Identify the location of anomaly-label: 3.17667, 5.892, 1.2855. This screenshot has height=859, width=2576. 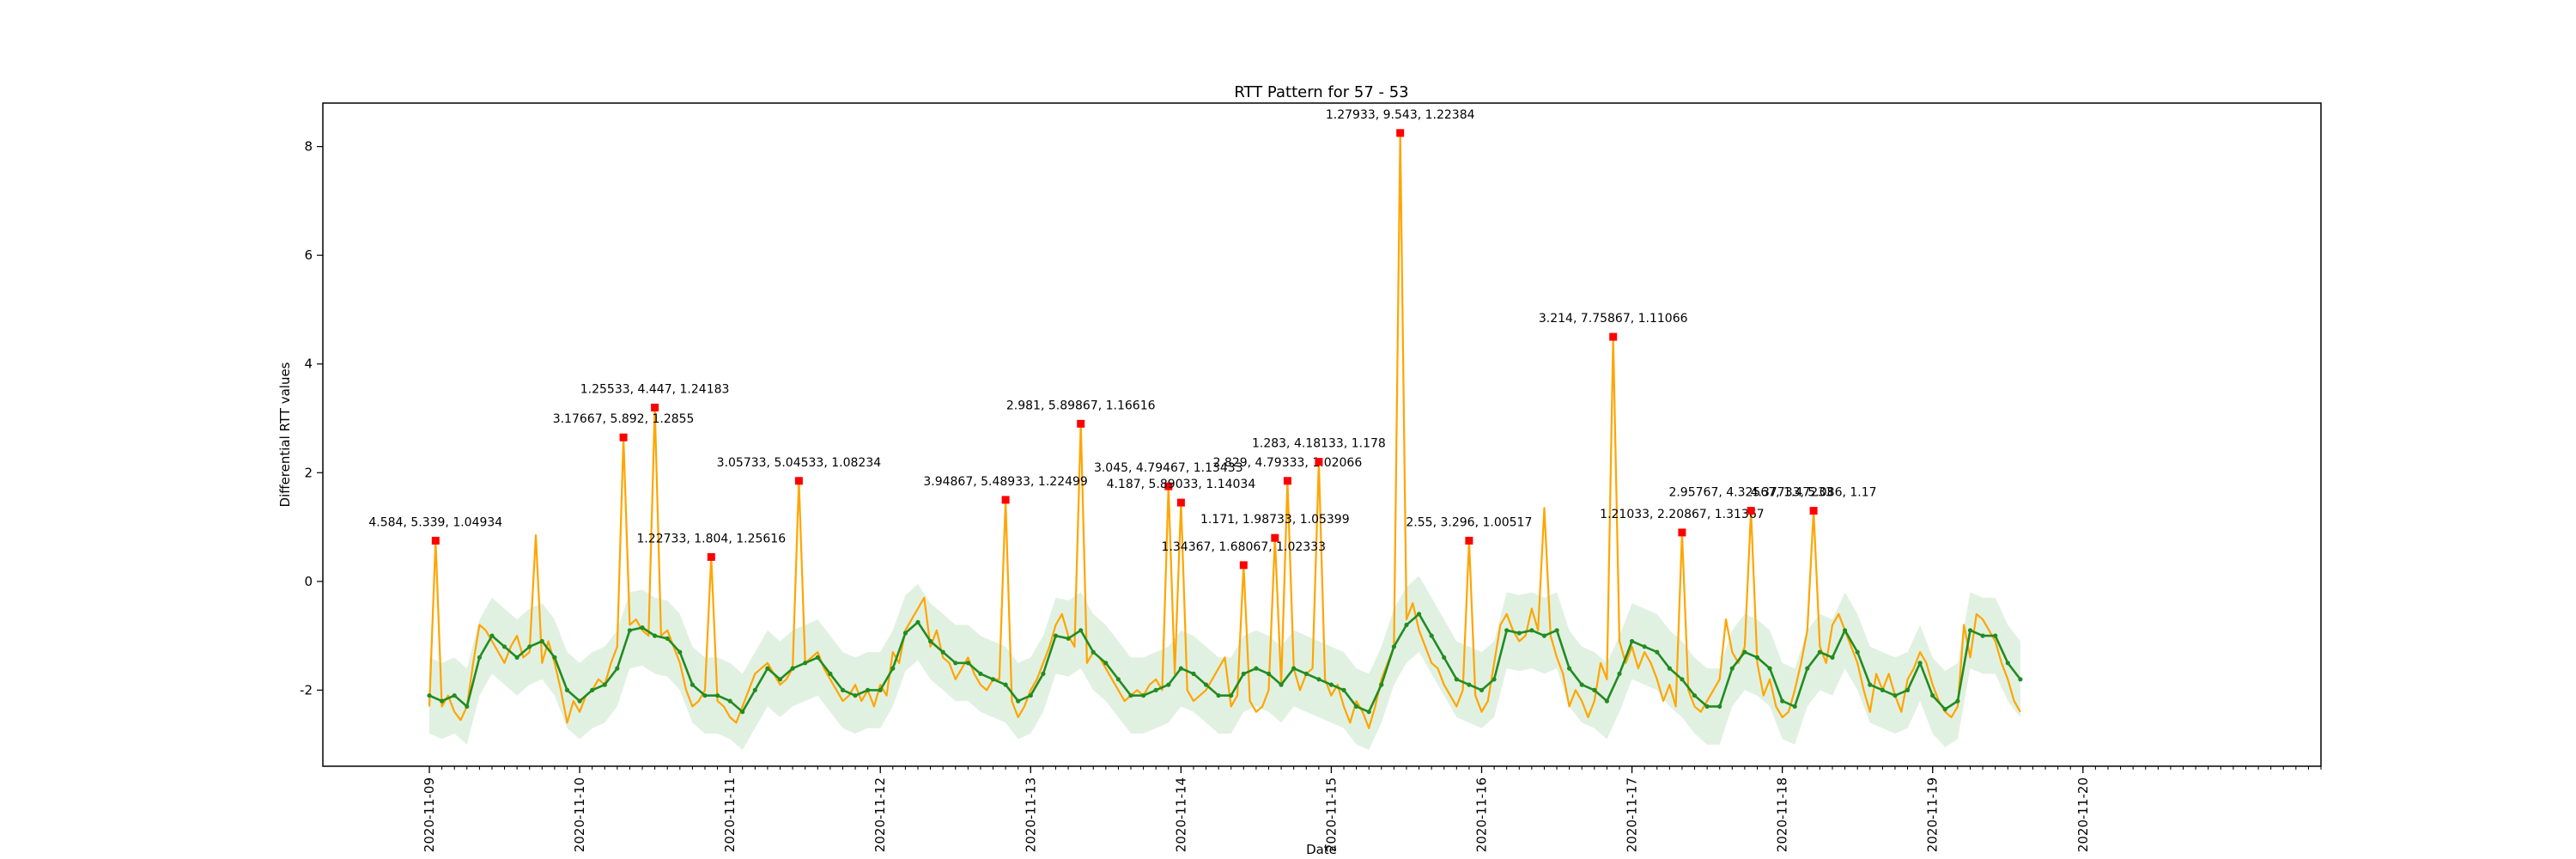
(624, 419).